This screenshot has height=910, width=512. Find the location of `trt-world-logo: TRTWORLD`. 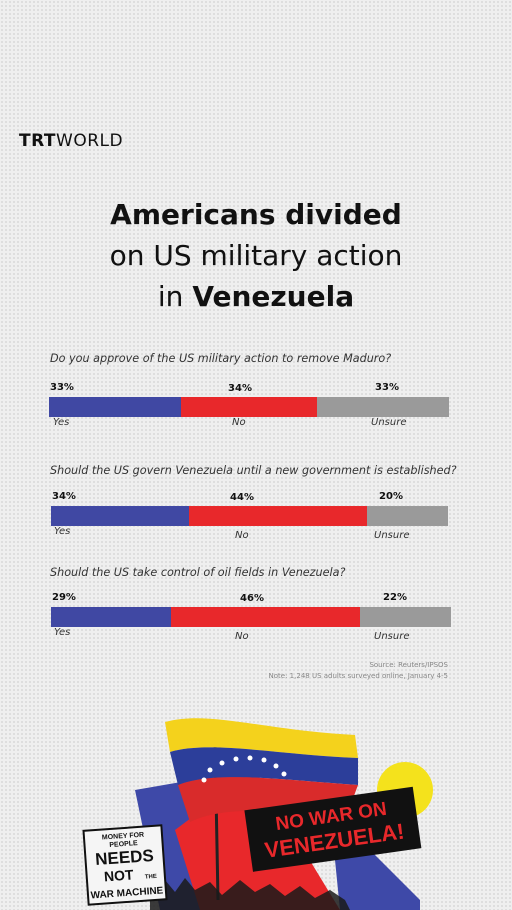

trt-world-logo: TRTWORLD is located at coordinates (71, 141).